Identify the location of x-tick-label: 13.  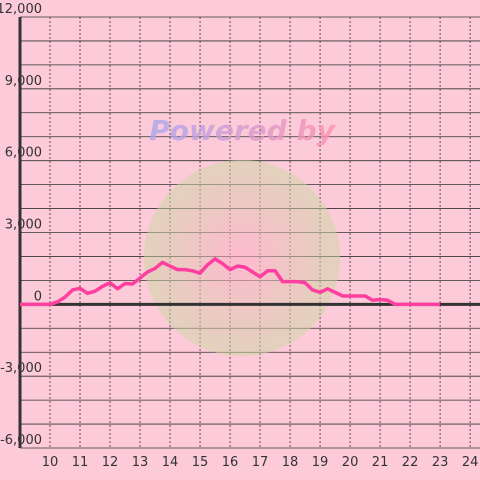
(140, 462).